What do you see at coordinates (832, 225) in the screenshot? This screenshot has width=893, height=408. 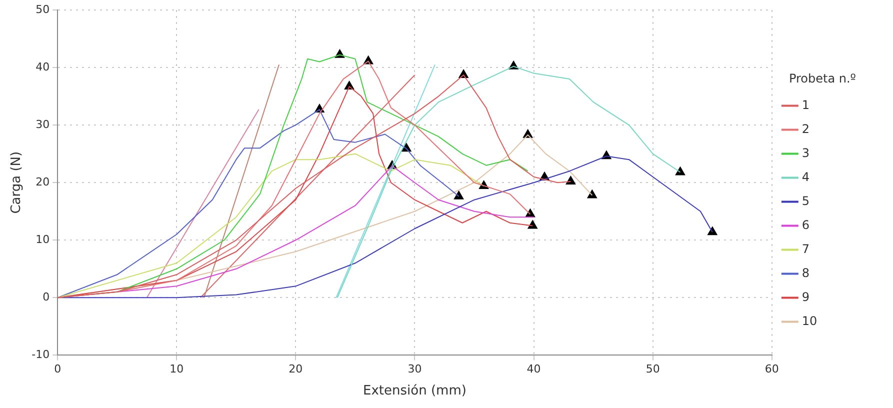 I see `legend-label: 6` at bounding box center [832, 225].